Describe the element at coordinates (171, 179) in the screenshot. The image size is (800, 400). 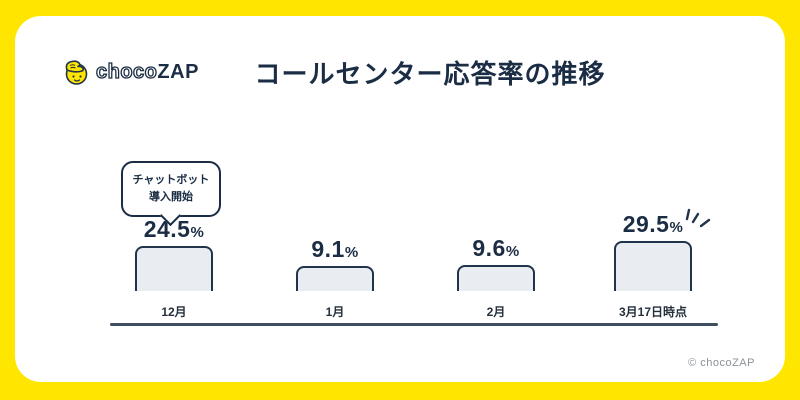
I see `annotation-line-1: チャットボット` at that location.